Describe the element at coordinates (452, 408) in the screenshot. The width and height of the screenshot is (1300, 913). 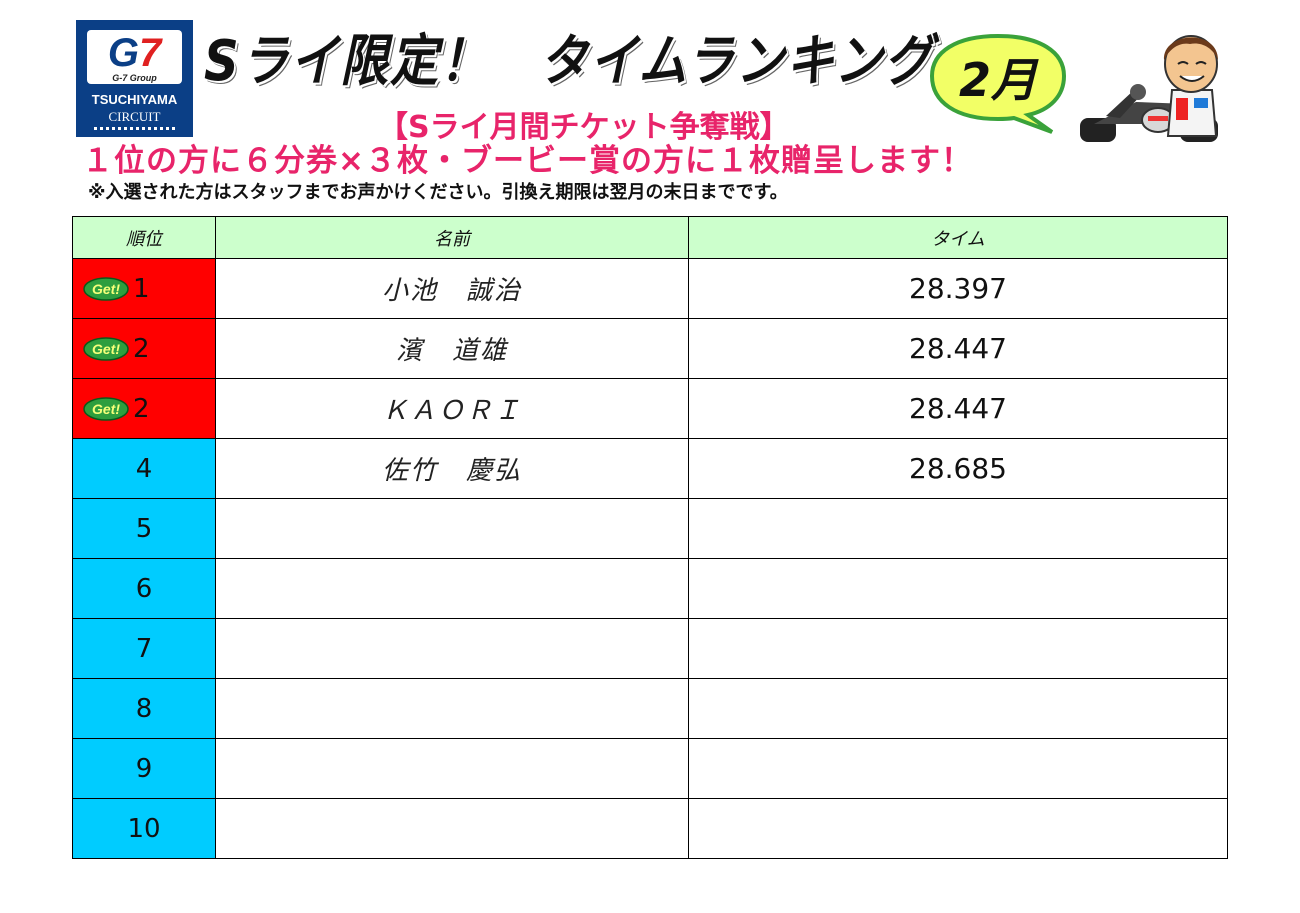
I see `driver-name: ＫＡＯＲＩ` at that location.